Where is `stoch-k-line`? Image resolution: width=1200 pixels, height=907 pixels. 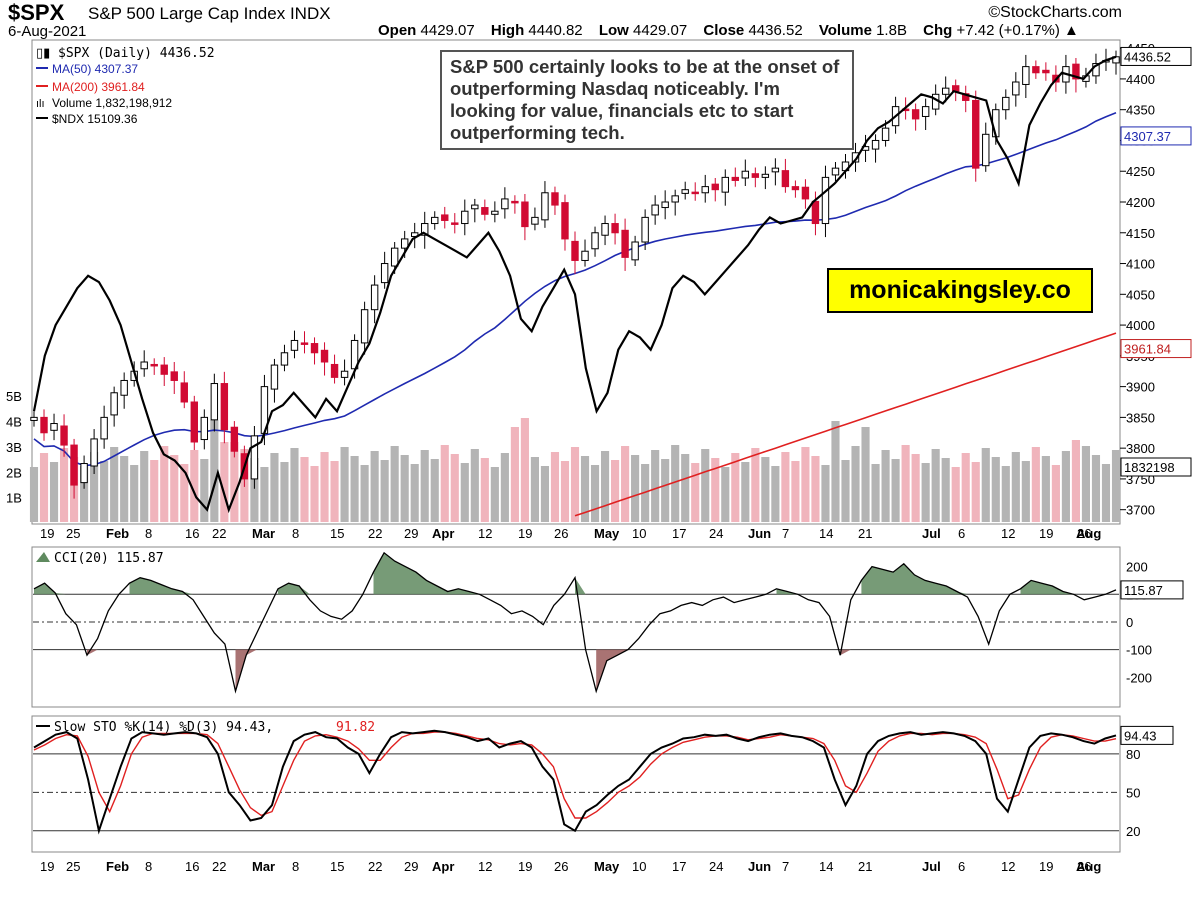
stoch-k-line is located at coordinates (575, 782).